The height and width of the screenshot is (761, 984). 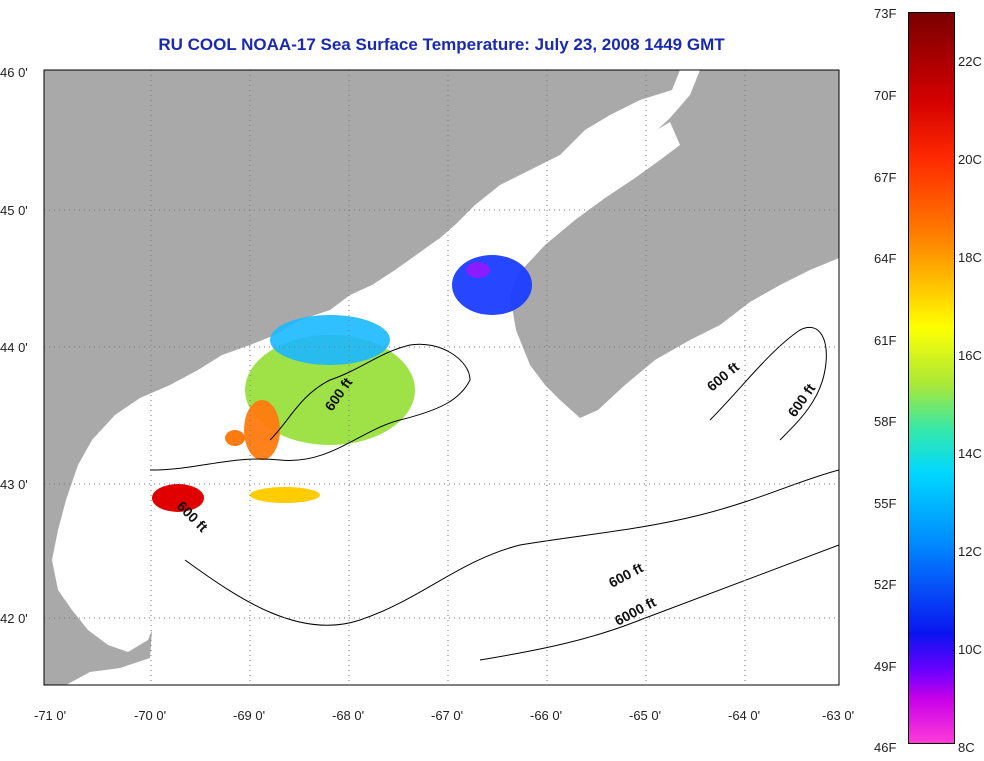 I want to click on colorbar-label-f: 73F, so click(x=885, y=13).